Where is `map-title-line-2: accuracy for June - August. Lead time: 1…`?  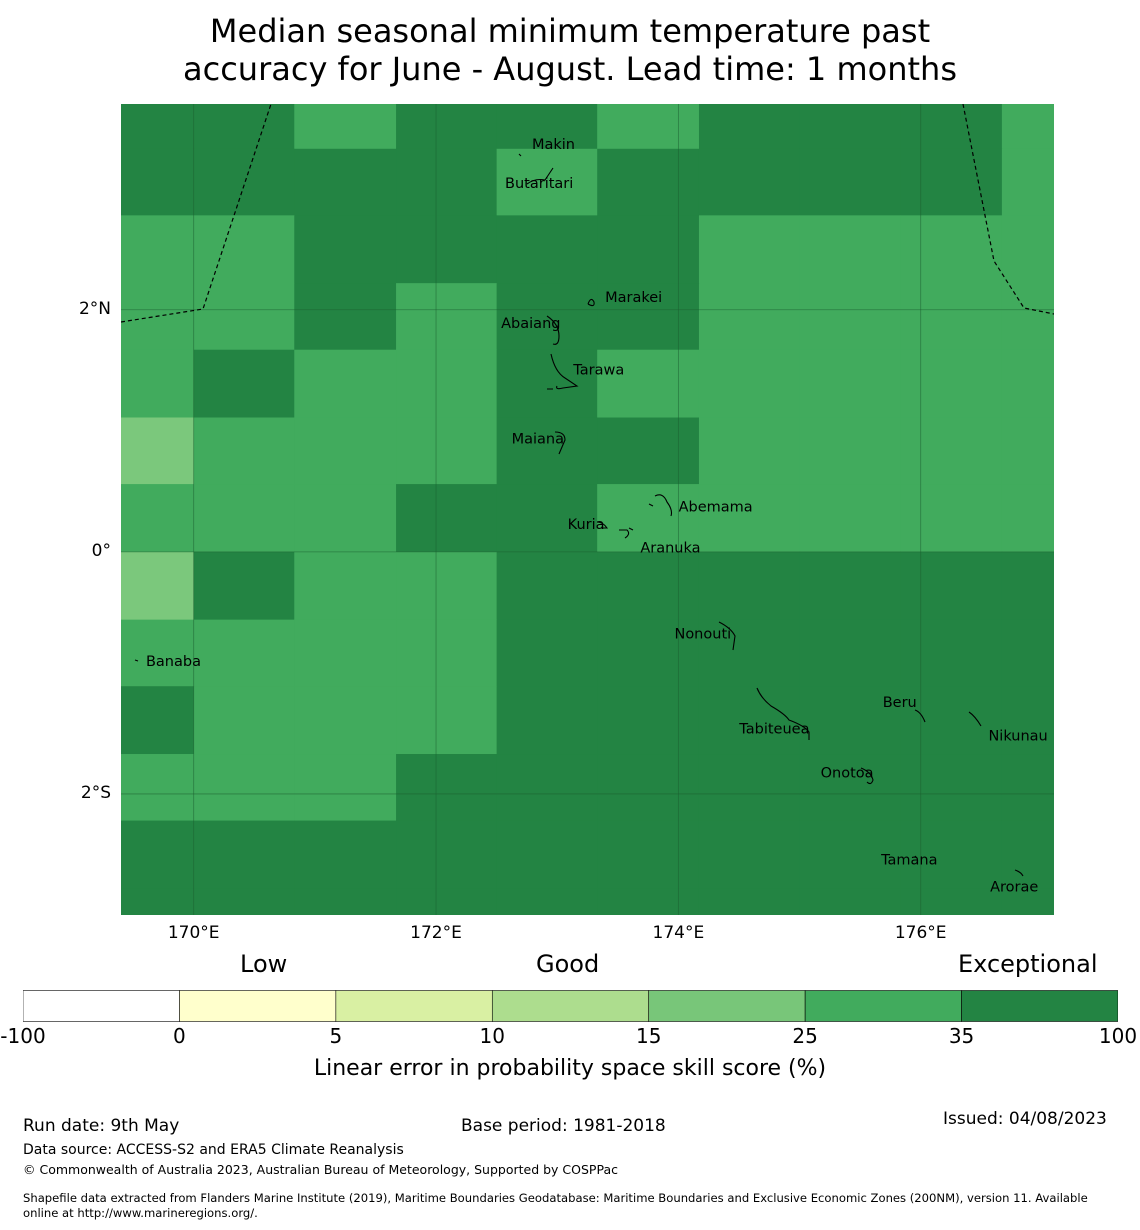 map-title-line-2: accuracy for June - August. Lead time: 1… is located at coordinates (570, 69).